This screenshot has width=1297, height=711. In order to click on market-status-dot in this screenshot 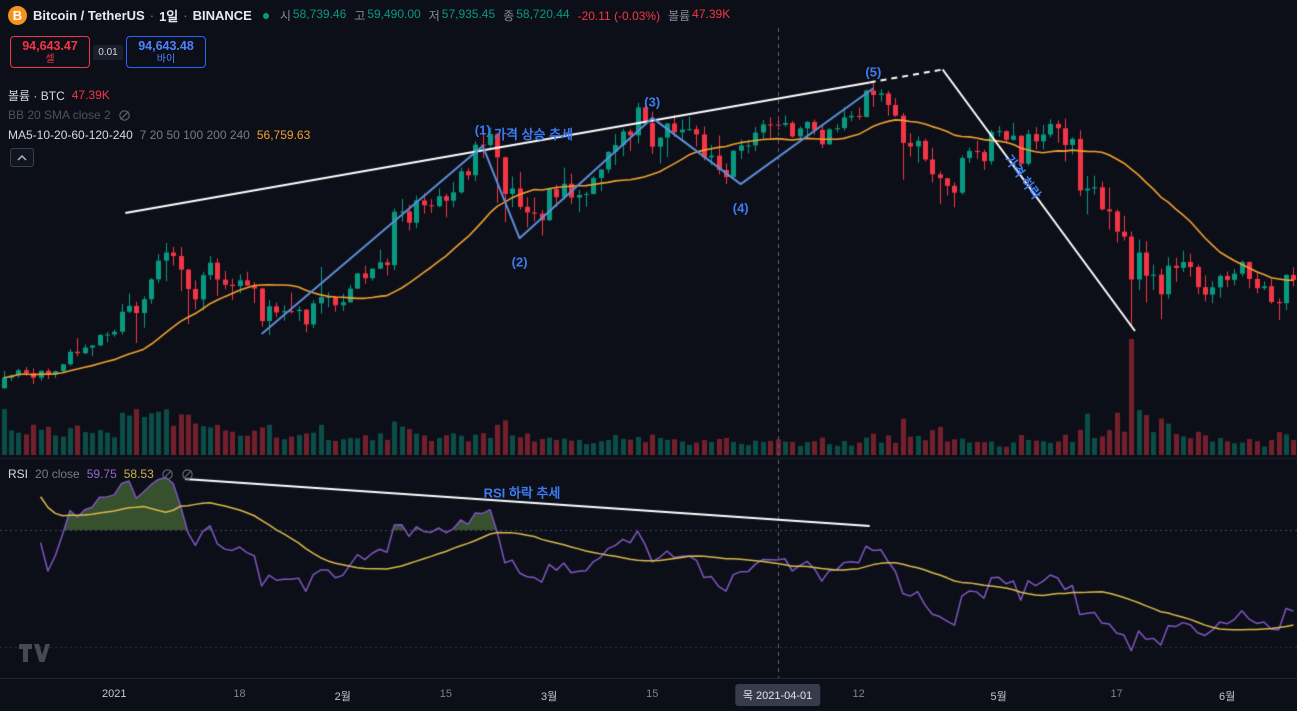, I will do `click(265, 15)`.